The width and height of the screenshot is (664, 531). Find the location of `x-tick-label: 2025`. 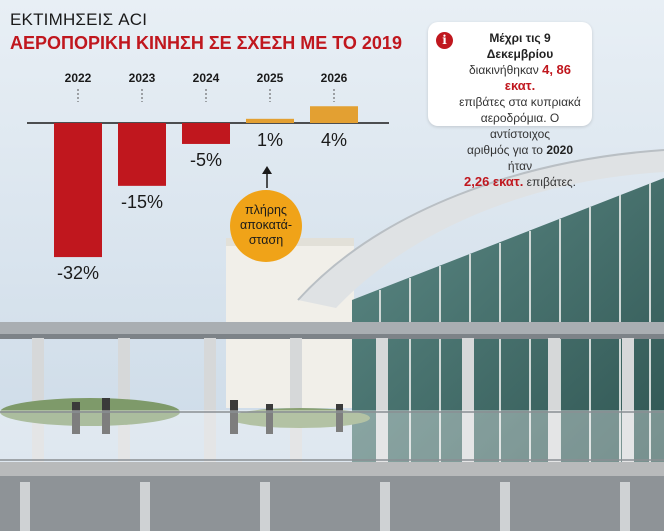

x-tick-label: 2025 is located at coordinates (270, 78).